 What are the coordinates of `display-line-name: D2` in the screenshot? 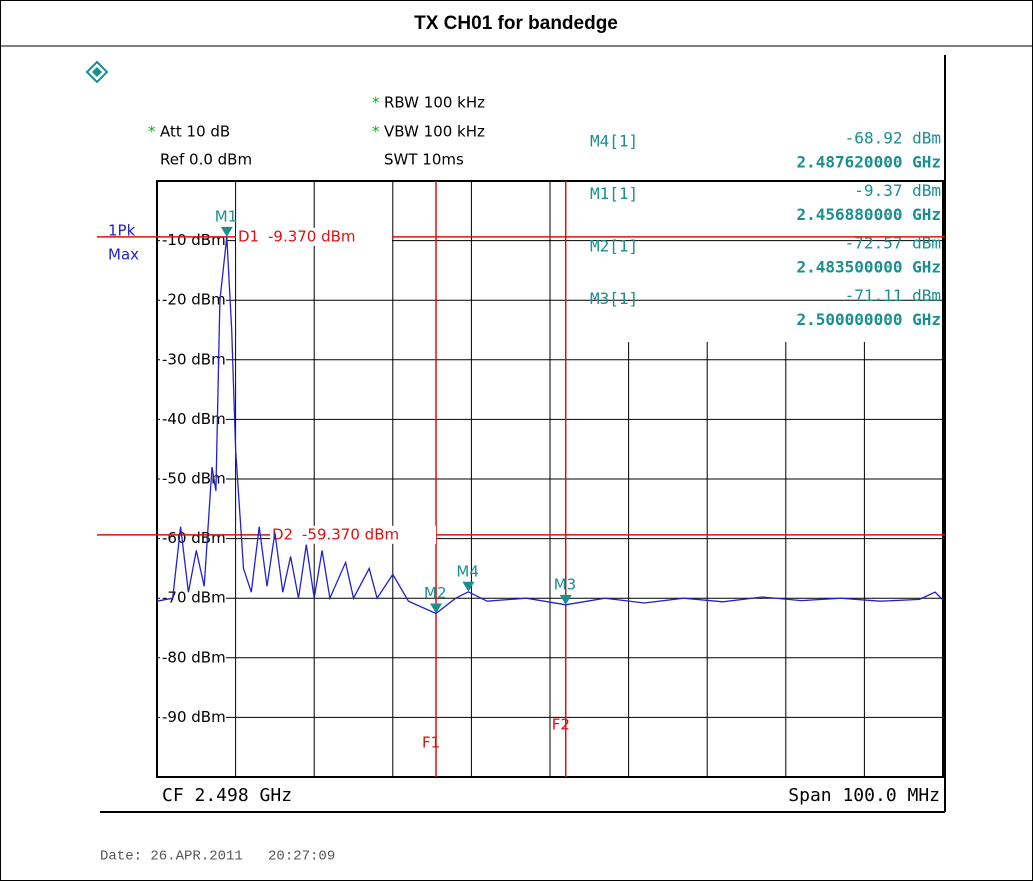 It's located at (282, 534).